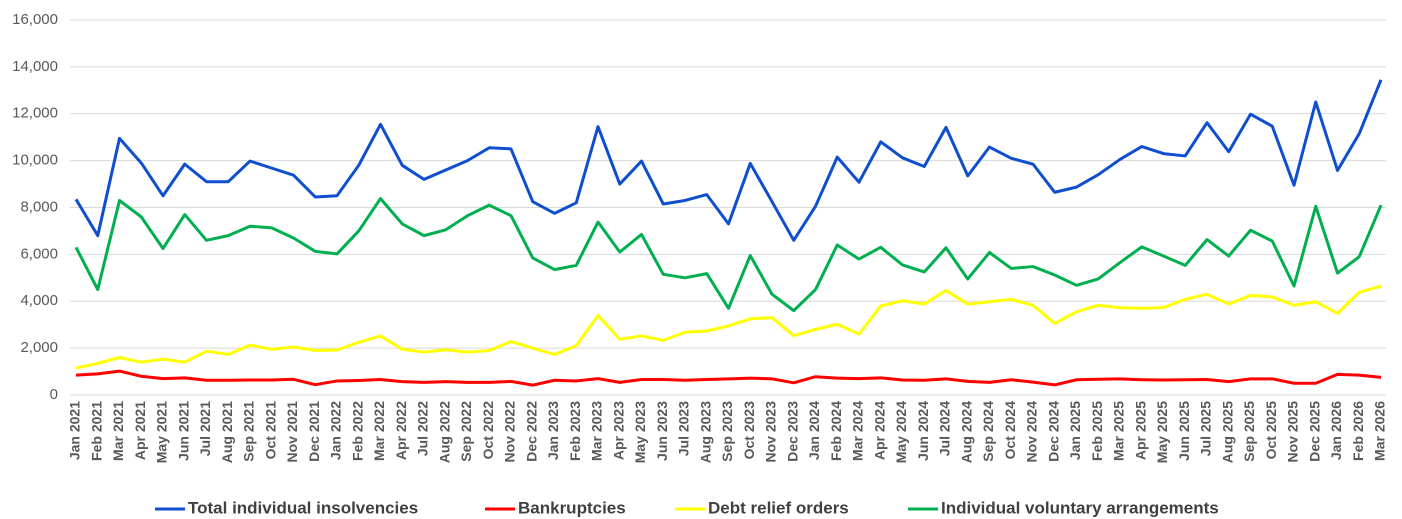 Image resolution: width=1402 pixels, height=519 pixels. What do you see at coordinates (1227, 432) in the screenshot?
I see `x-tick-label: Aug 2025` at bounding box center [1227, 432].